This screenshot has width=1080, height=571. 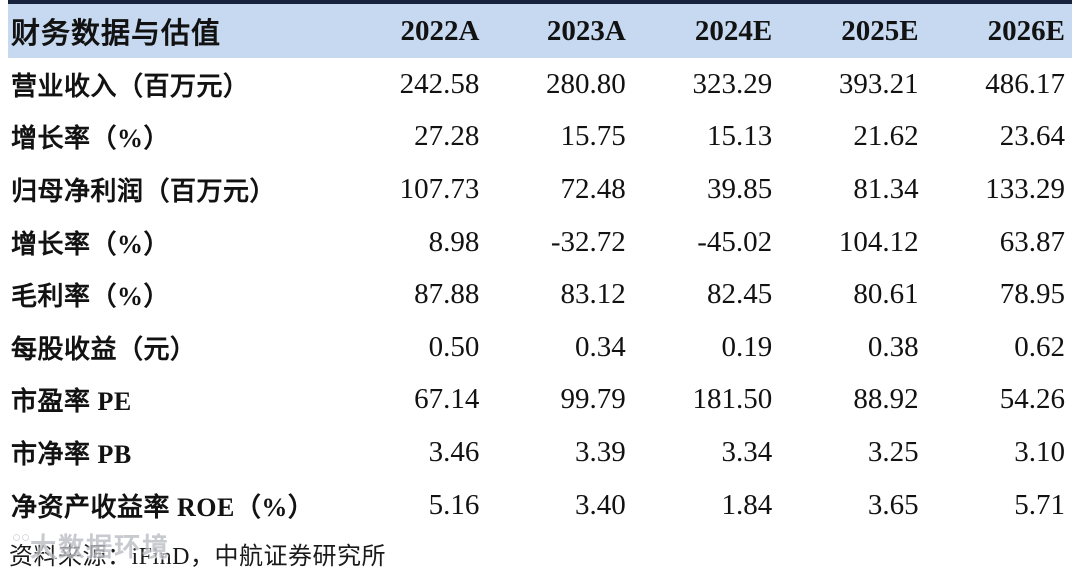 What do you see at coordinates (893, 346) in the screenshot?
I see `cell-value: 0.38` at bounding box center [893, 346].